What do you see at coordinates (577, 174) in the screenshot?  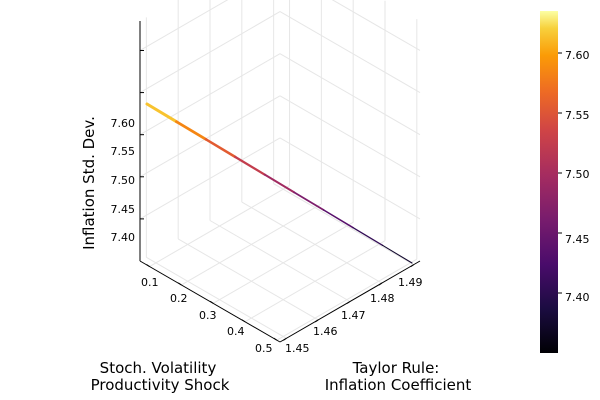 I see `colorbar-tick-label: 7.50` at bounding box center [577, 174].